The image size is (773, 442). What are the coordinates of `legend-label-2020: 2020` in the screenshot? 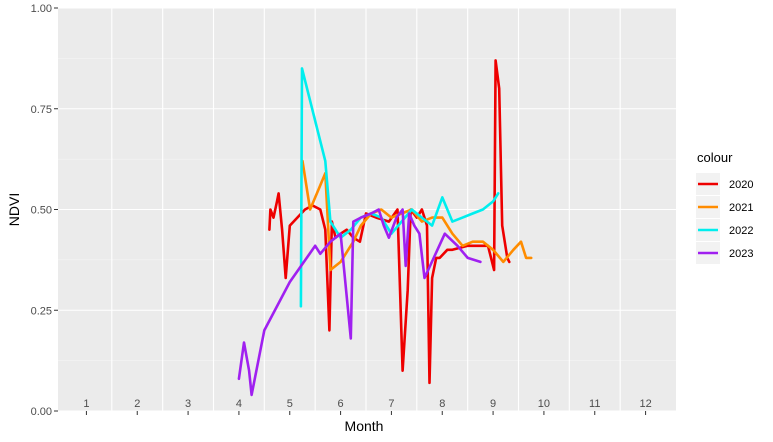 It's located at (741, 185).